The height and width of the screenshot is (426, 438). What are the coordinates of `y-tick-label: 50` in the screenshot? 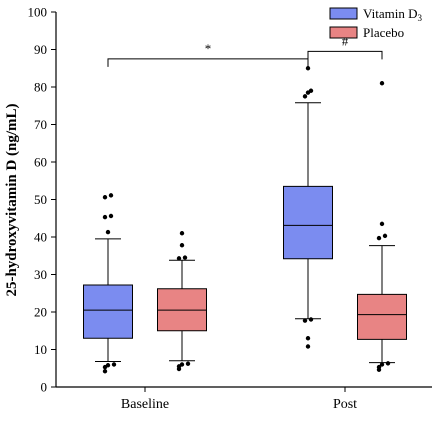 It's located at (40, 199).